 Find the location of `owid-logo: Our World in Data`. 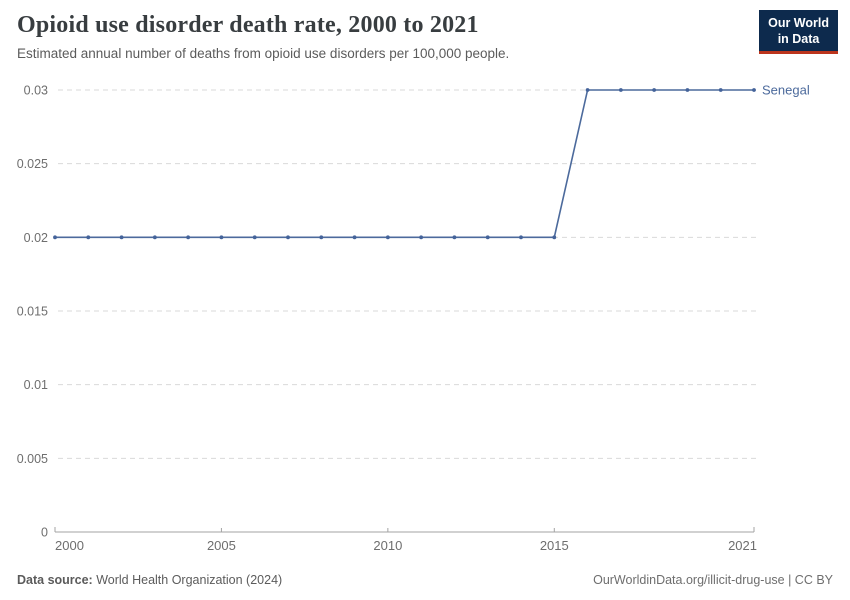

owid-logo: Our World in Data is located at coordinates (798, 32).